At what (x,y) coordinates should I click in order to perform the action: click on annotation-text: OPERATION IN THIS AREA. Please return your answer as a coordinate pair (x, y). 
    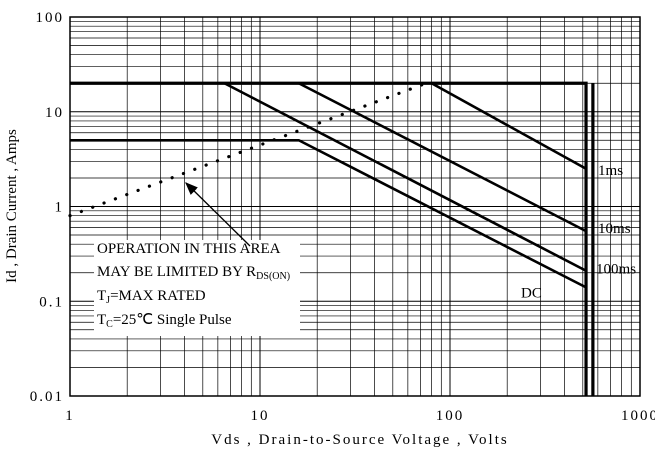
    Looking at the image, I should click on (189, 249).